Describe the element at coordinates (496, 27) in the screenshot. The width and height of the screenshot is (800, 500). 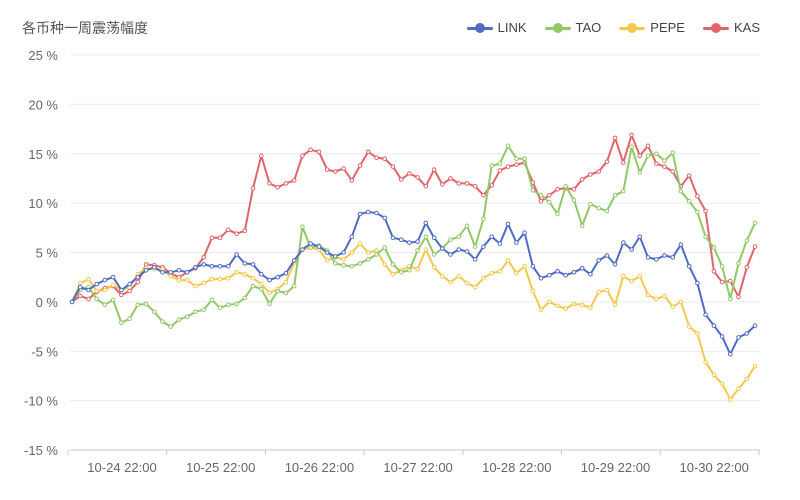
I see `legend-item-link: LINK` at that location.